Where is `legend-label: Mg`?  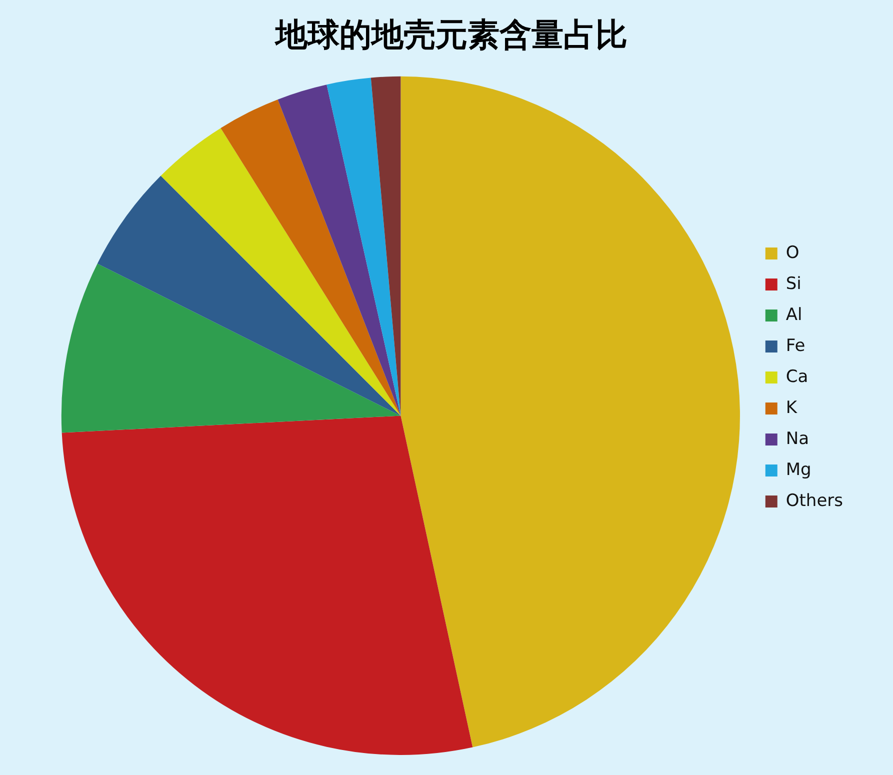 legend-label: Mg is located at coordinates (799, 470).